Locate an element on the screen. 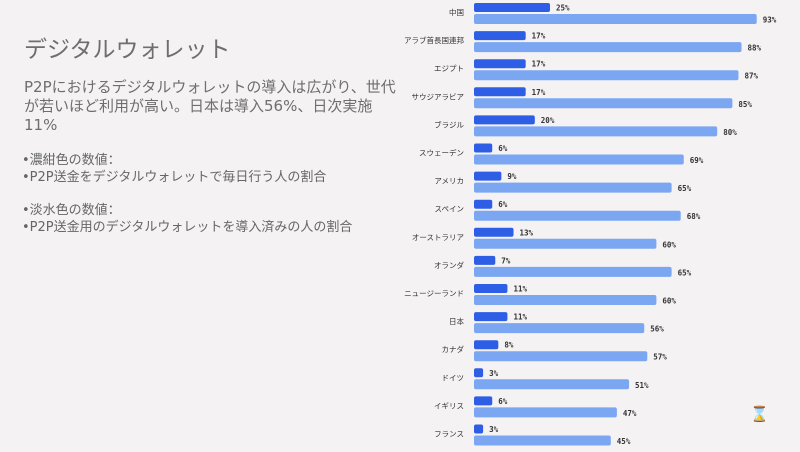 The image size is (800, 452). legend-light-heading: •淡水色の数値： is located at coordinates (71, 210).